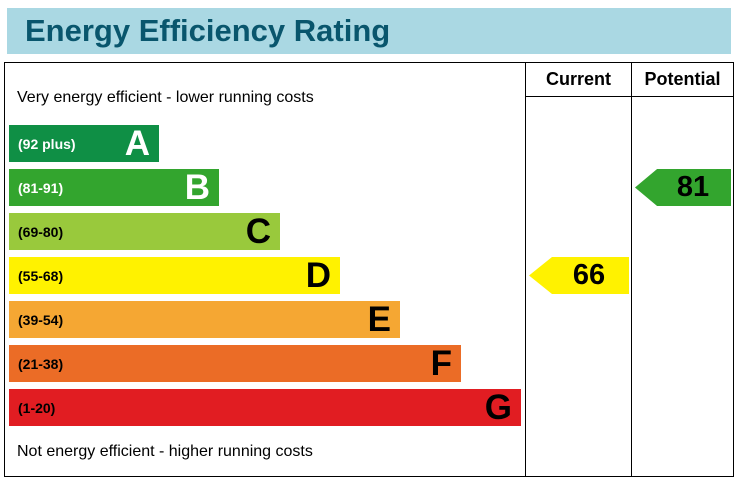 The image size is (738, 483). What do you see at coordinates (235, 363) in the screenshot?
I see `band-row-f: (21-38) F` at bounding box center [235, 363].